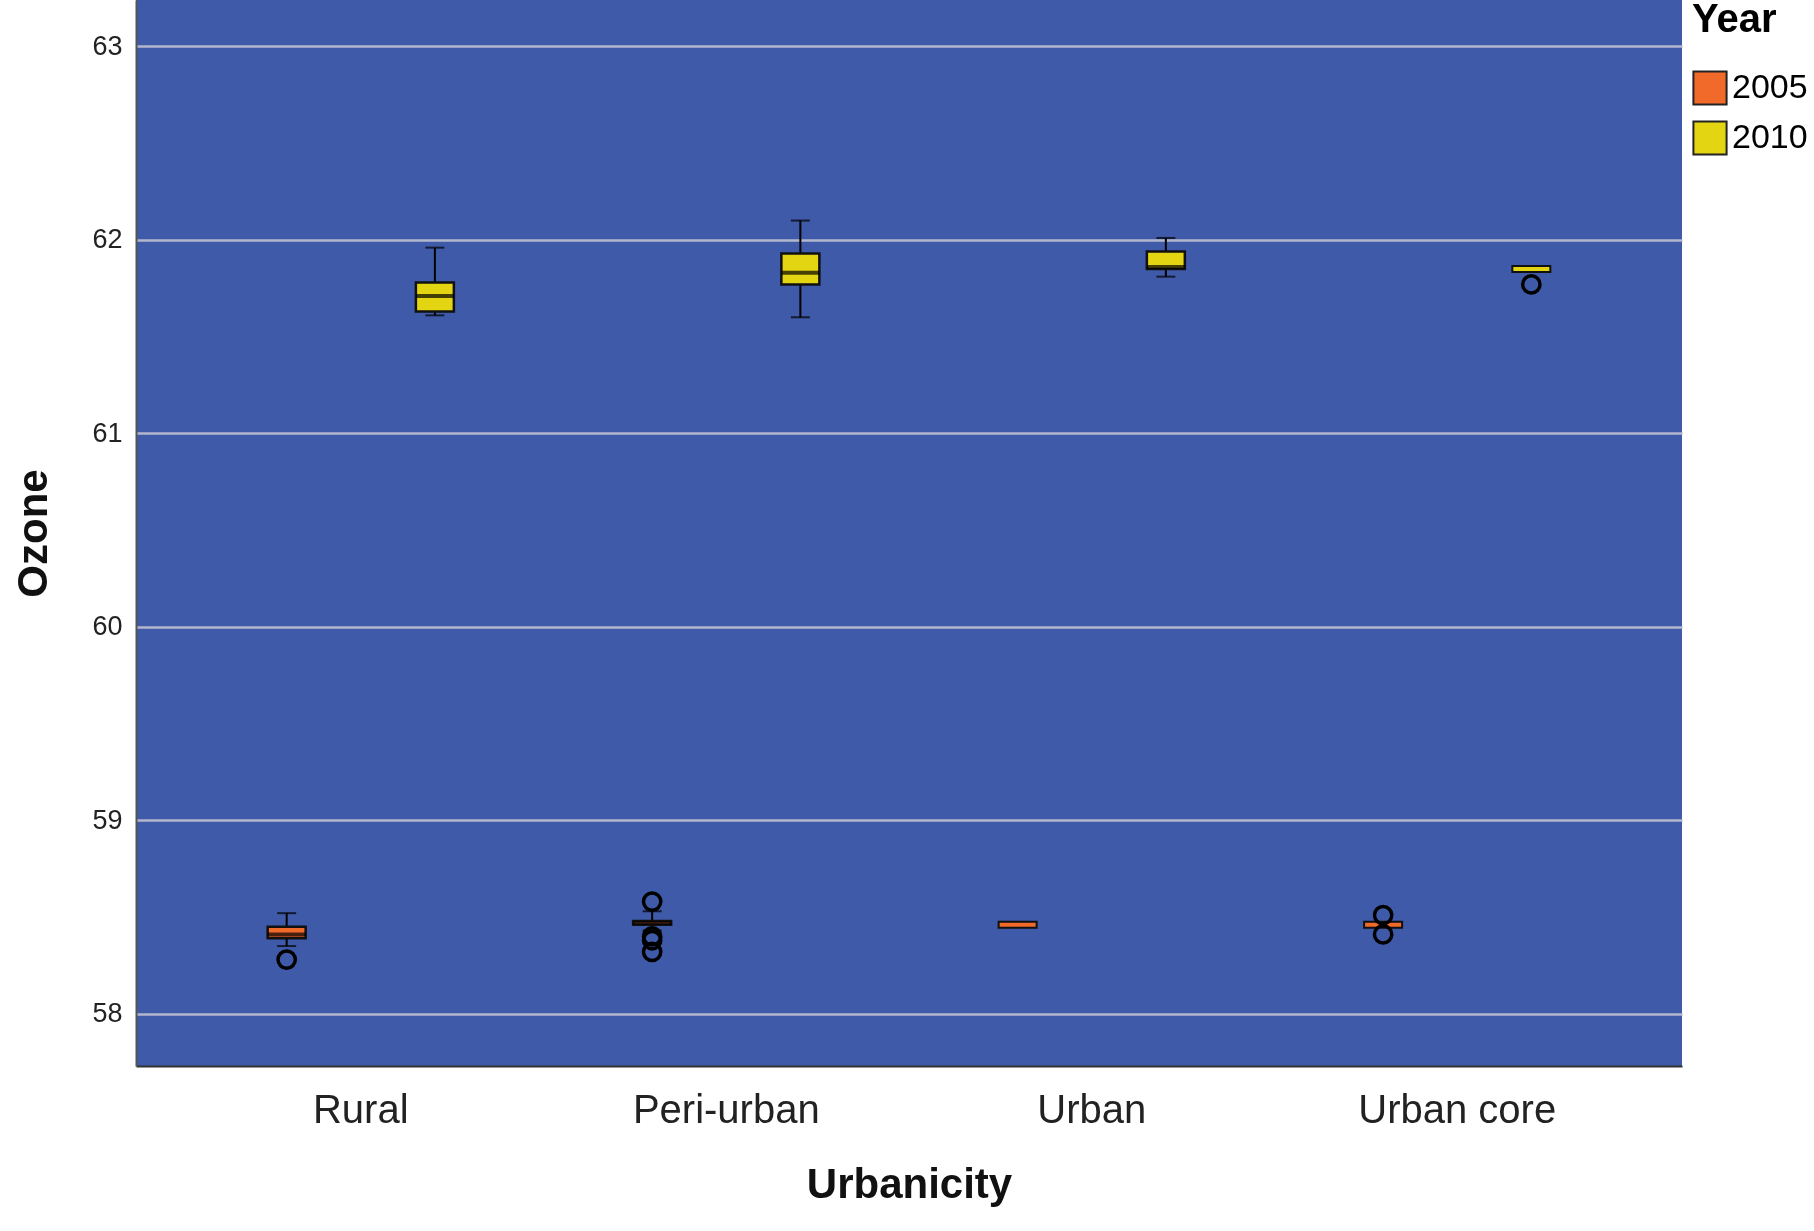  Describe the element at coordinates (909, 1183) in the screenshot. I see `x-axis-title: Urbanicity` at that location.